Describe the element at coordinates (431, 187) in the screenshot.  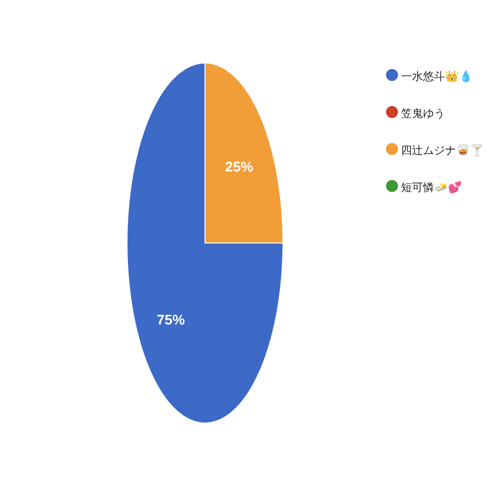
I see `legend-label: 短可憐🧈💕` at that location.